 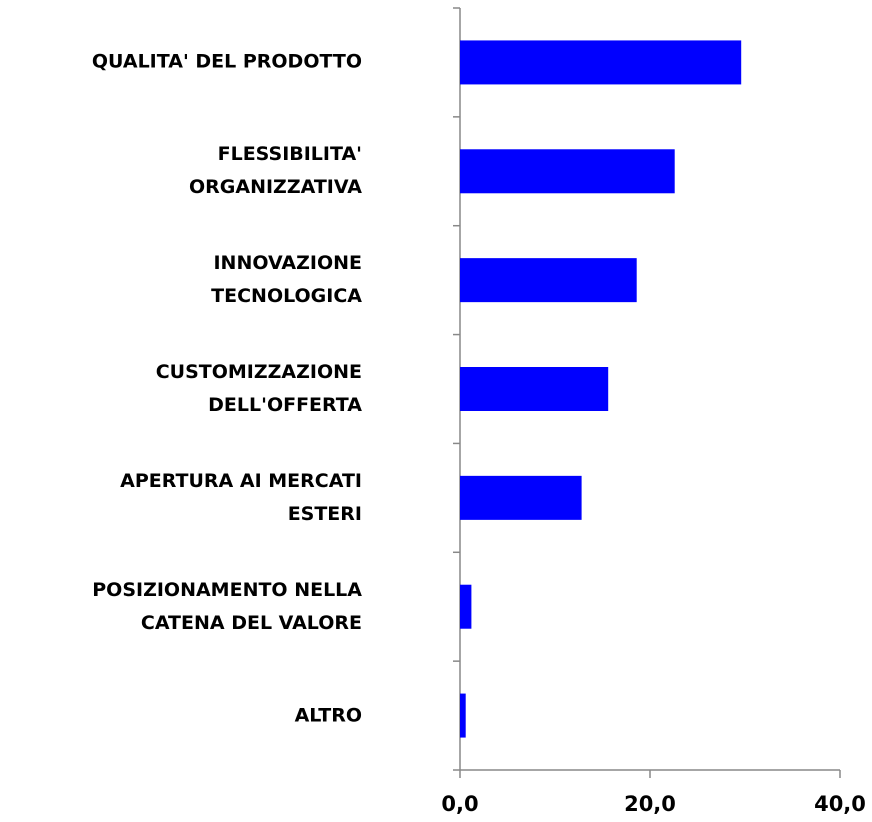 What do you see at coordinates (258, 388) in the screenshot?
I see `category-label: CUSTOMIZZAZIONE DELL'OFFERTA` at bounding box center [258, 388].